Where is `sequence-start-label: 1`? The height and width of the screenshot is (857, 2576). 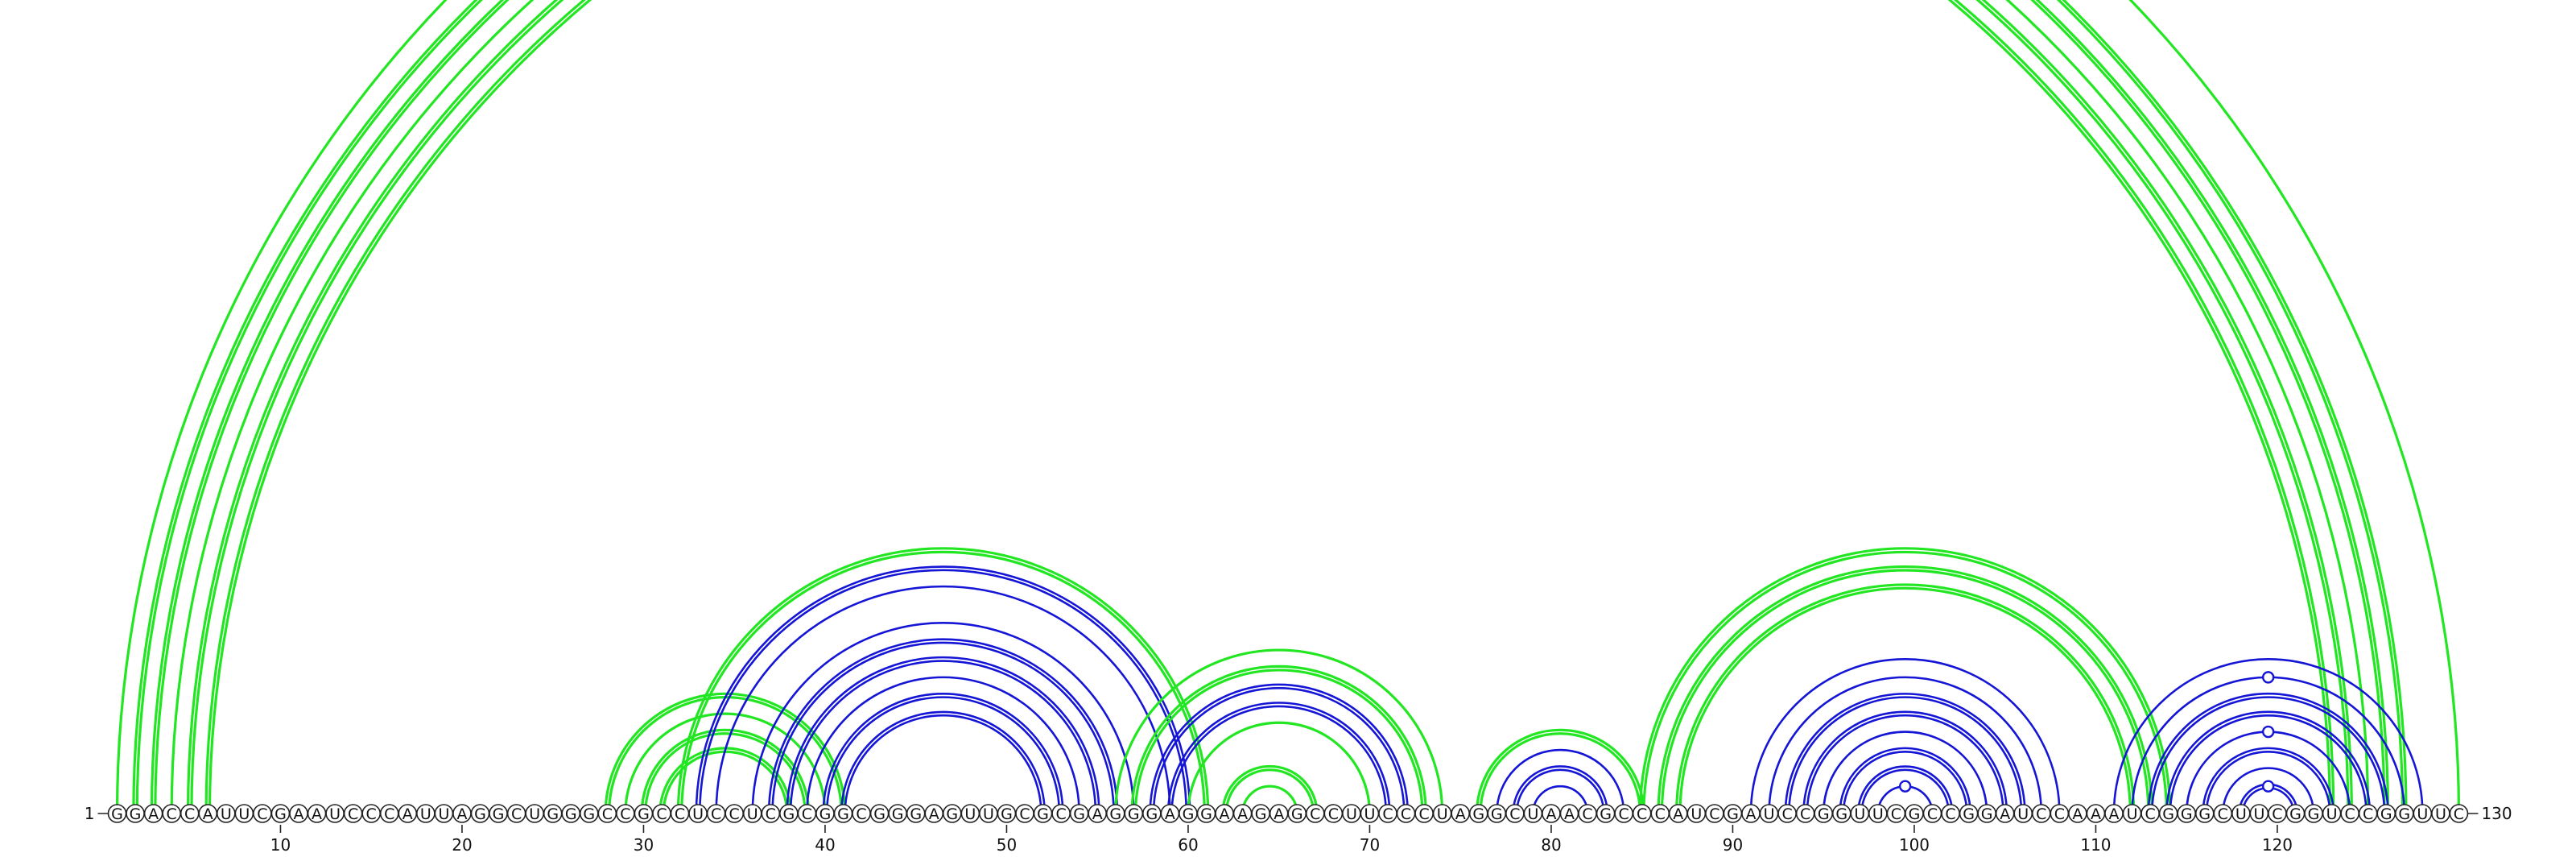
sequence-start-label: 1 is located at coordinates (90, 813).